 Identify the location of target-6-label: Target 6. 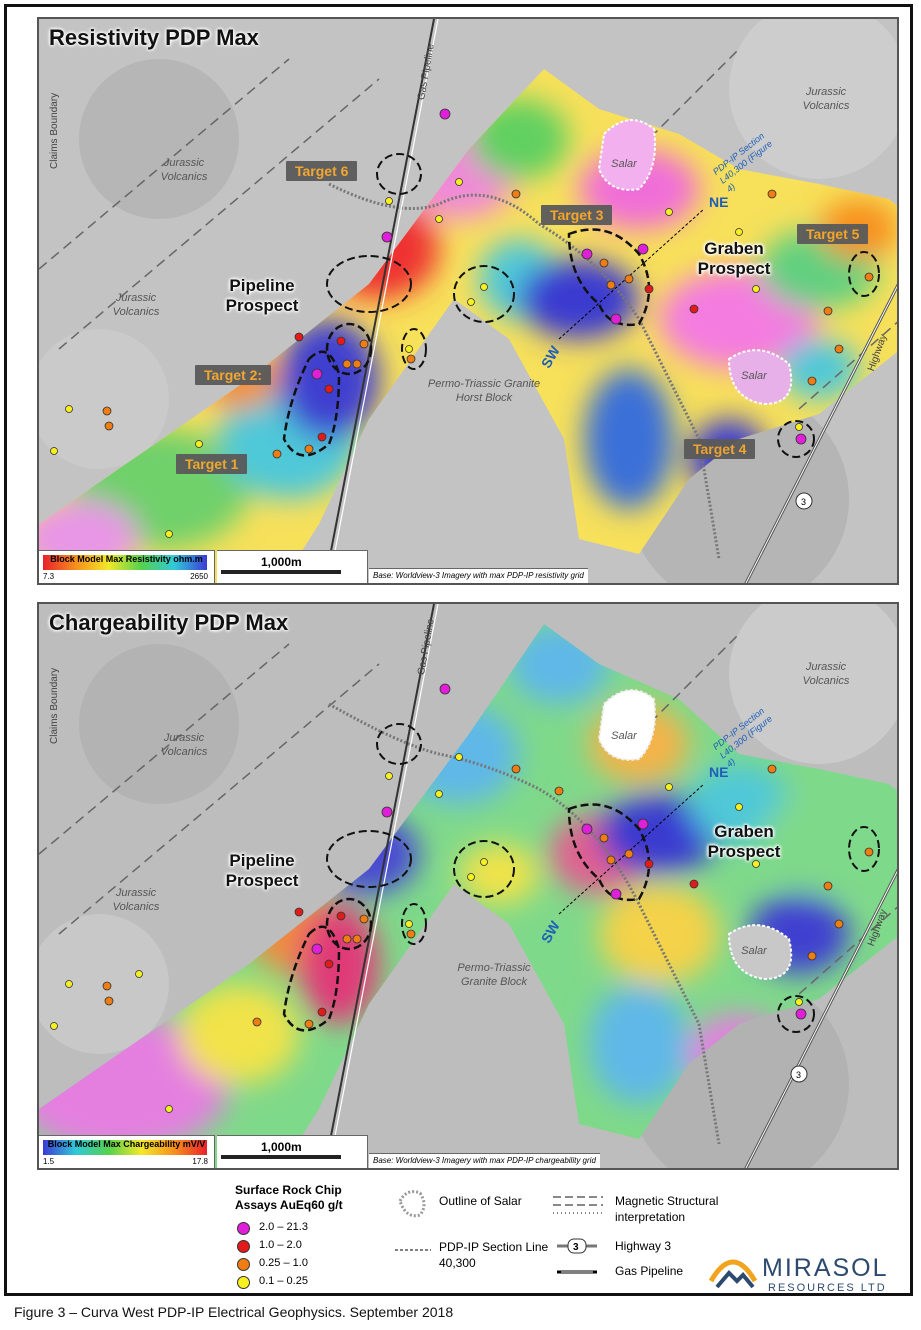
(322, 171).